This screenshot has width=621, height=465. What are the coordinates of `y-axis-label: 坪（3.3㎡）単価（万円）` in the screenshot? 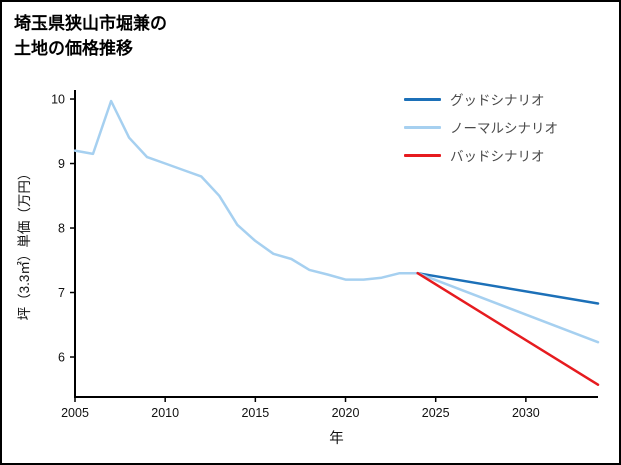 It's located at (24, 244).